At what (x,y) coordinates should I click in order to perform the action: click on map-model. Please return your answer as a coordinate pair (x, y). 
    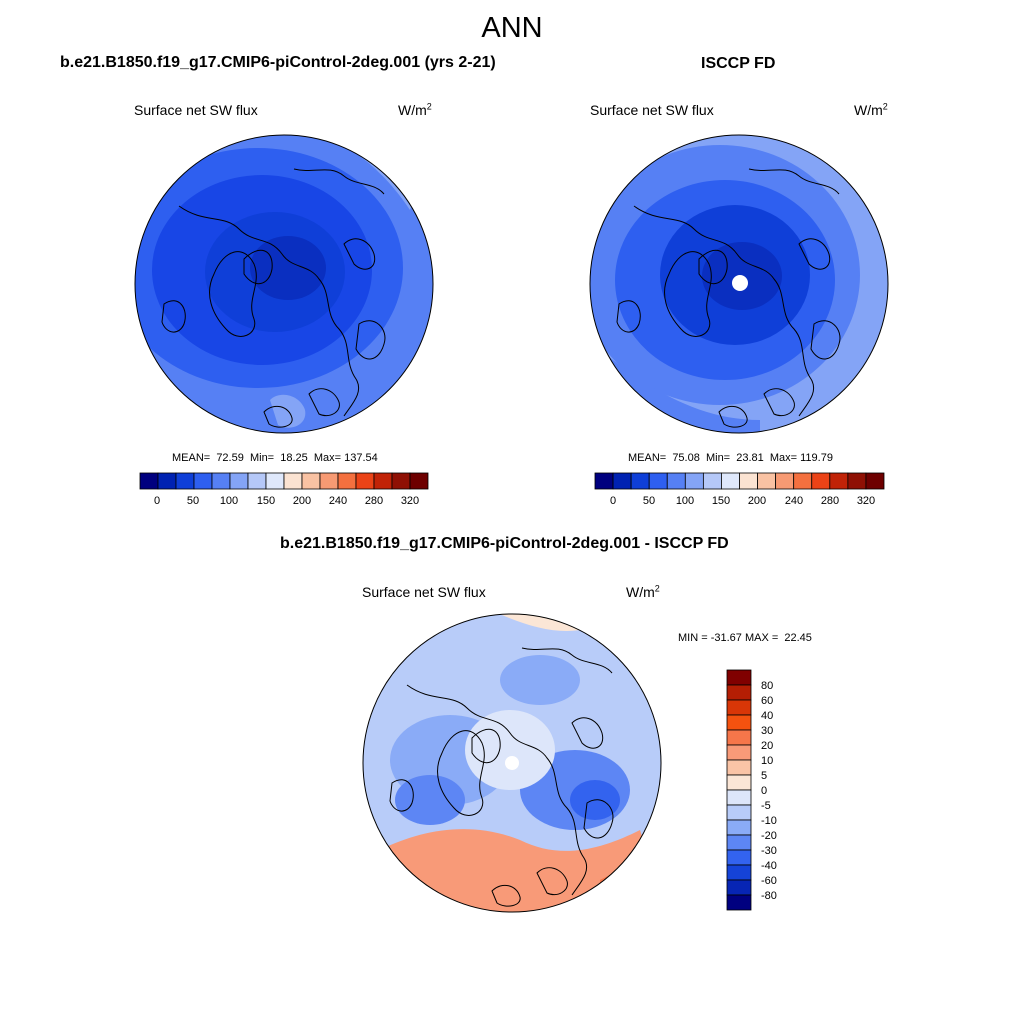
    Looking at the image, I should click on (284, 284).